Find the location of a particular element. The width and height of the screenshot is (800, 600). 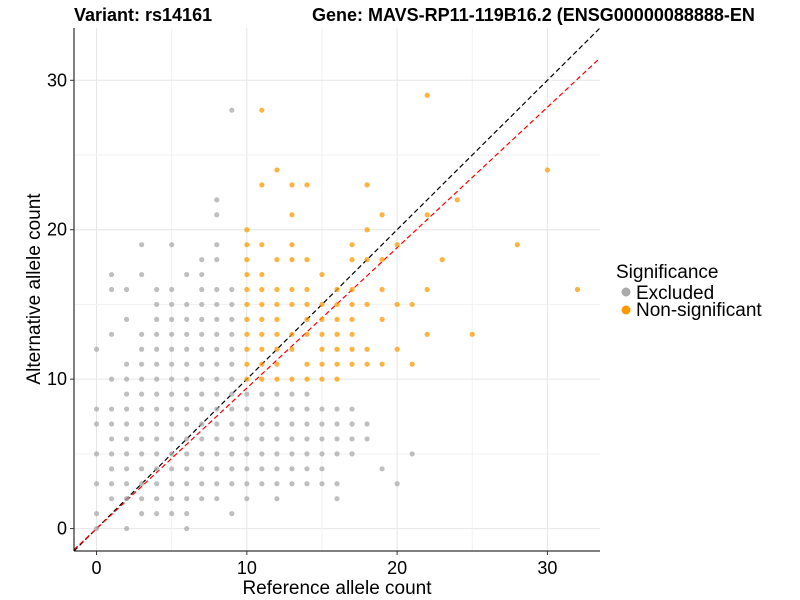

x-tick-labels: 0 10 20 30 is located at coordinates (324, 564).